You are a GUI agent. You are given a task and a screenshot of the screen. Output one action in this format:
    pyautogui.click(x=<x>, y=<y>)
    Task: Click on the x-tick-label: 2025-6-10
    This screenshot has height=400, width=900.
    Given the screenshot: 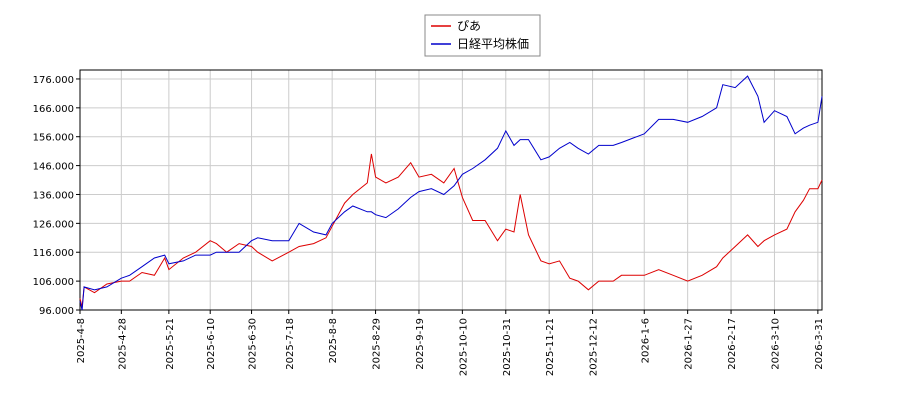 What is the action you would take?
    pyautogui.click(x=211, y=344)
    